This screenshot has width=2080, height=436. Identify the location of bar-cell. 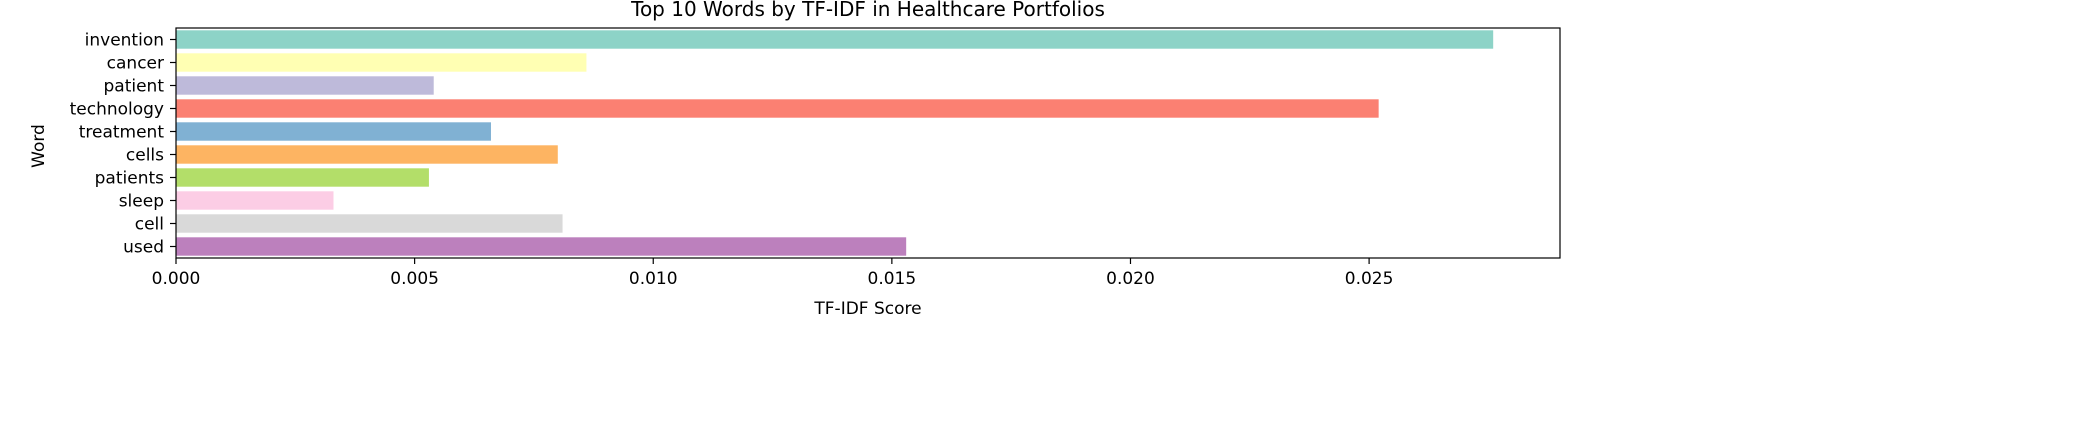
(369, 223).